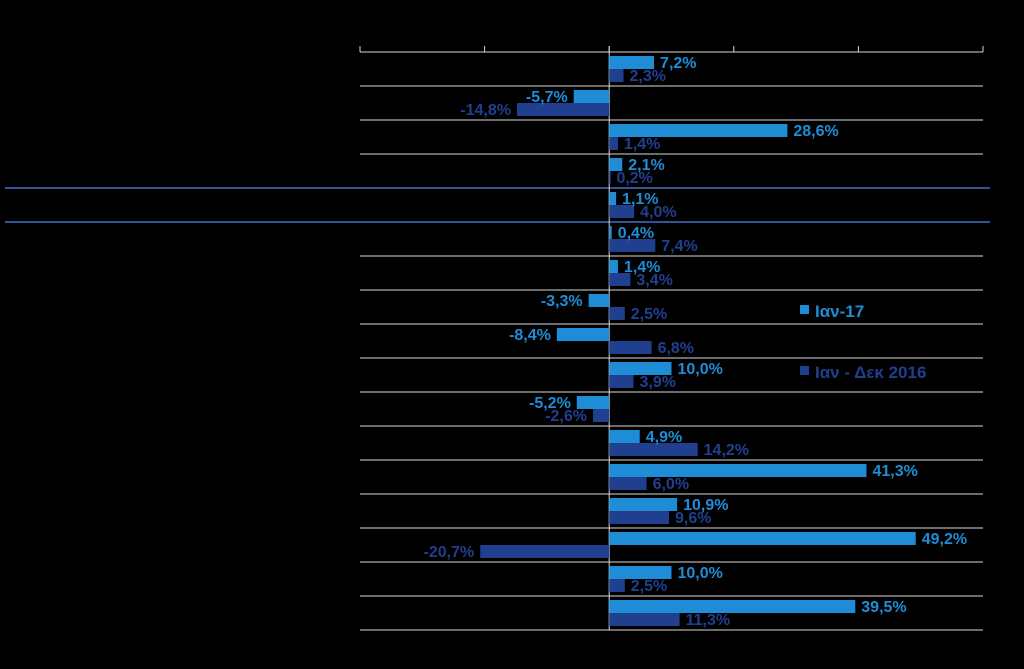  What do you see at coordinates (883, 607) in the screenshot?
I see `data-label-series-1: 39,5%` at bounding box center [883, 607].